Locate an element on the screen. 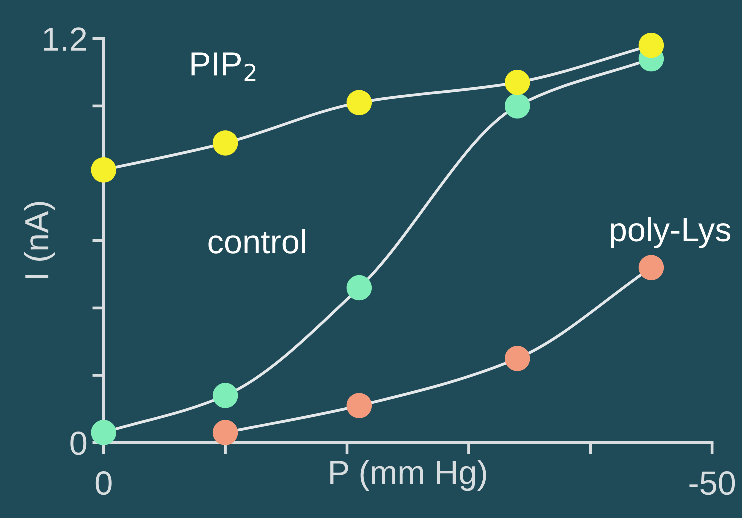 This screenshot has width=742, height=518. x-tick-label: -50 is located at coordinates (713, 484).